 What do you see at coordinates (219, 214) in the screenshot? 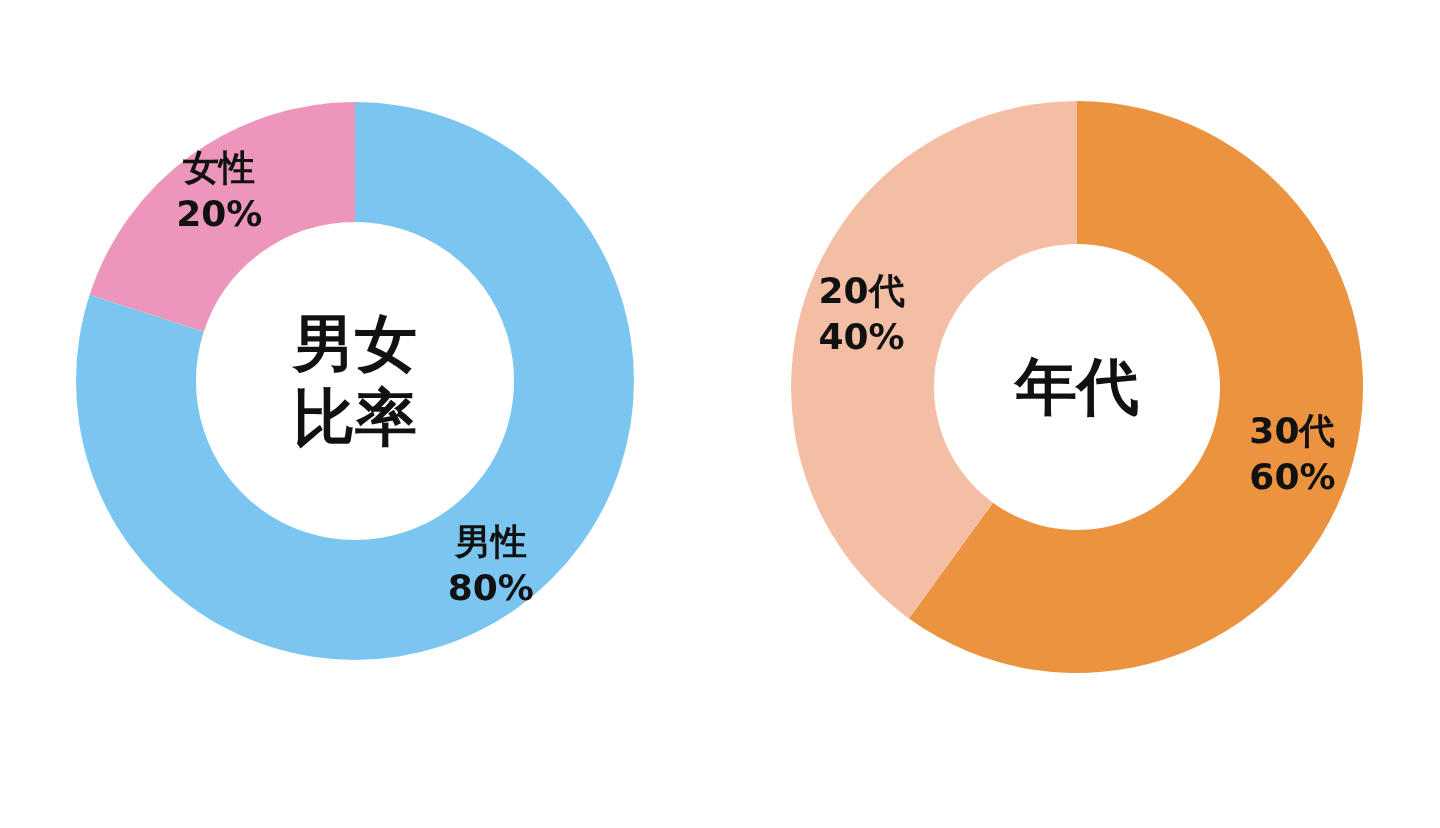
I see `data-label: 20%` at bounding box center [219, 214].